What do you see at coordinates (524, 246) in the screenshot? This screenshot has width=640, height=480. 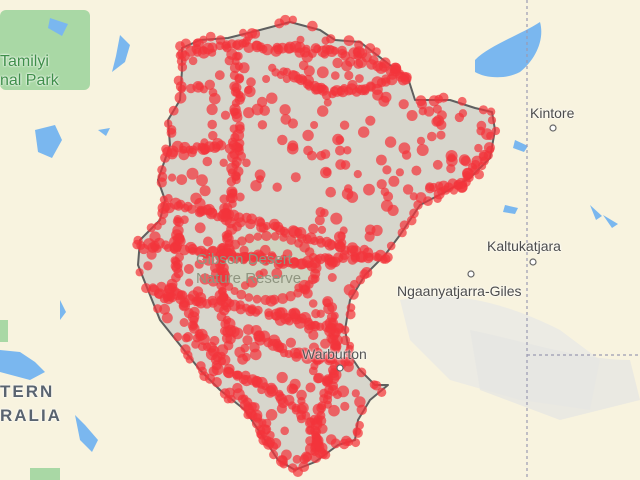 I see `town-label-kaltukatjara: Kaltukatjara` at bounding box center [524, 246].